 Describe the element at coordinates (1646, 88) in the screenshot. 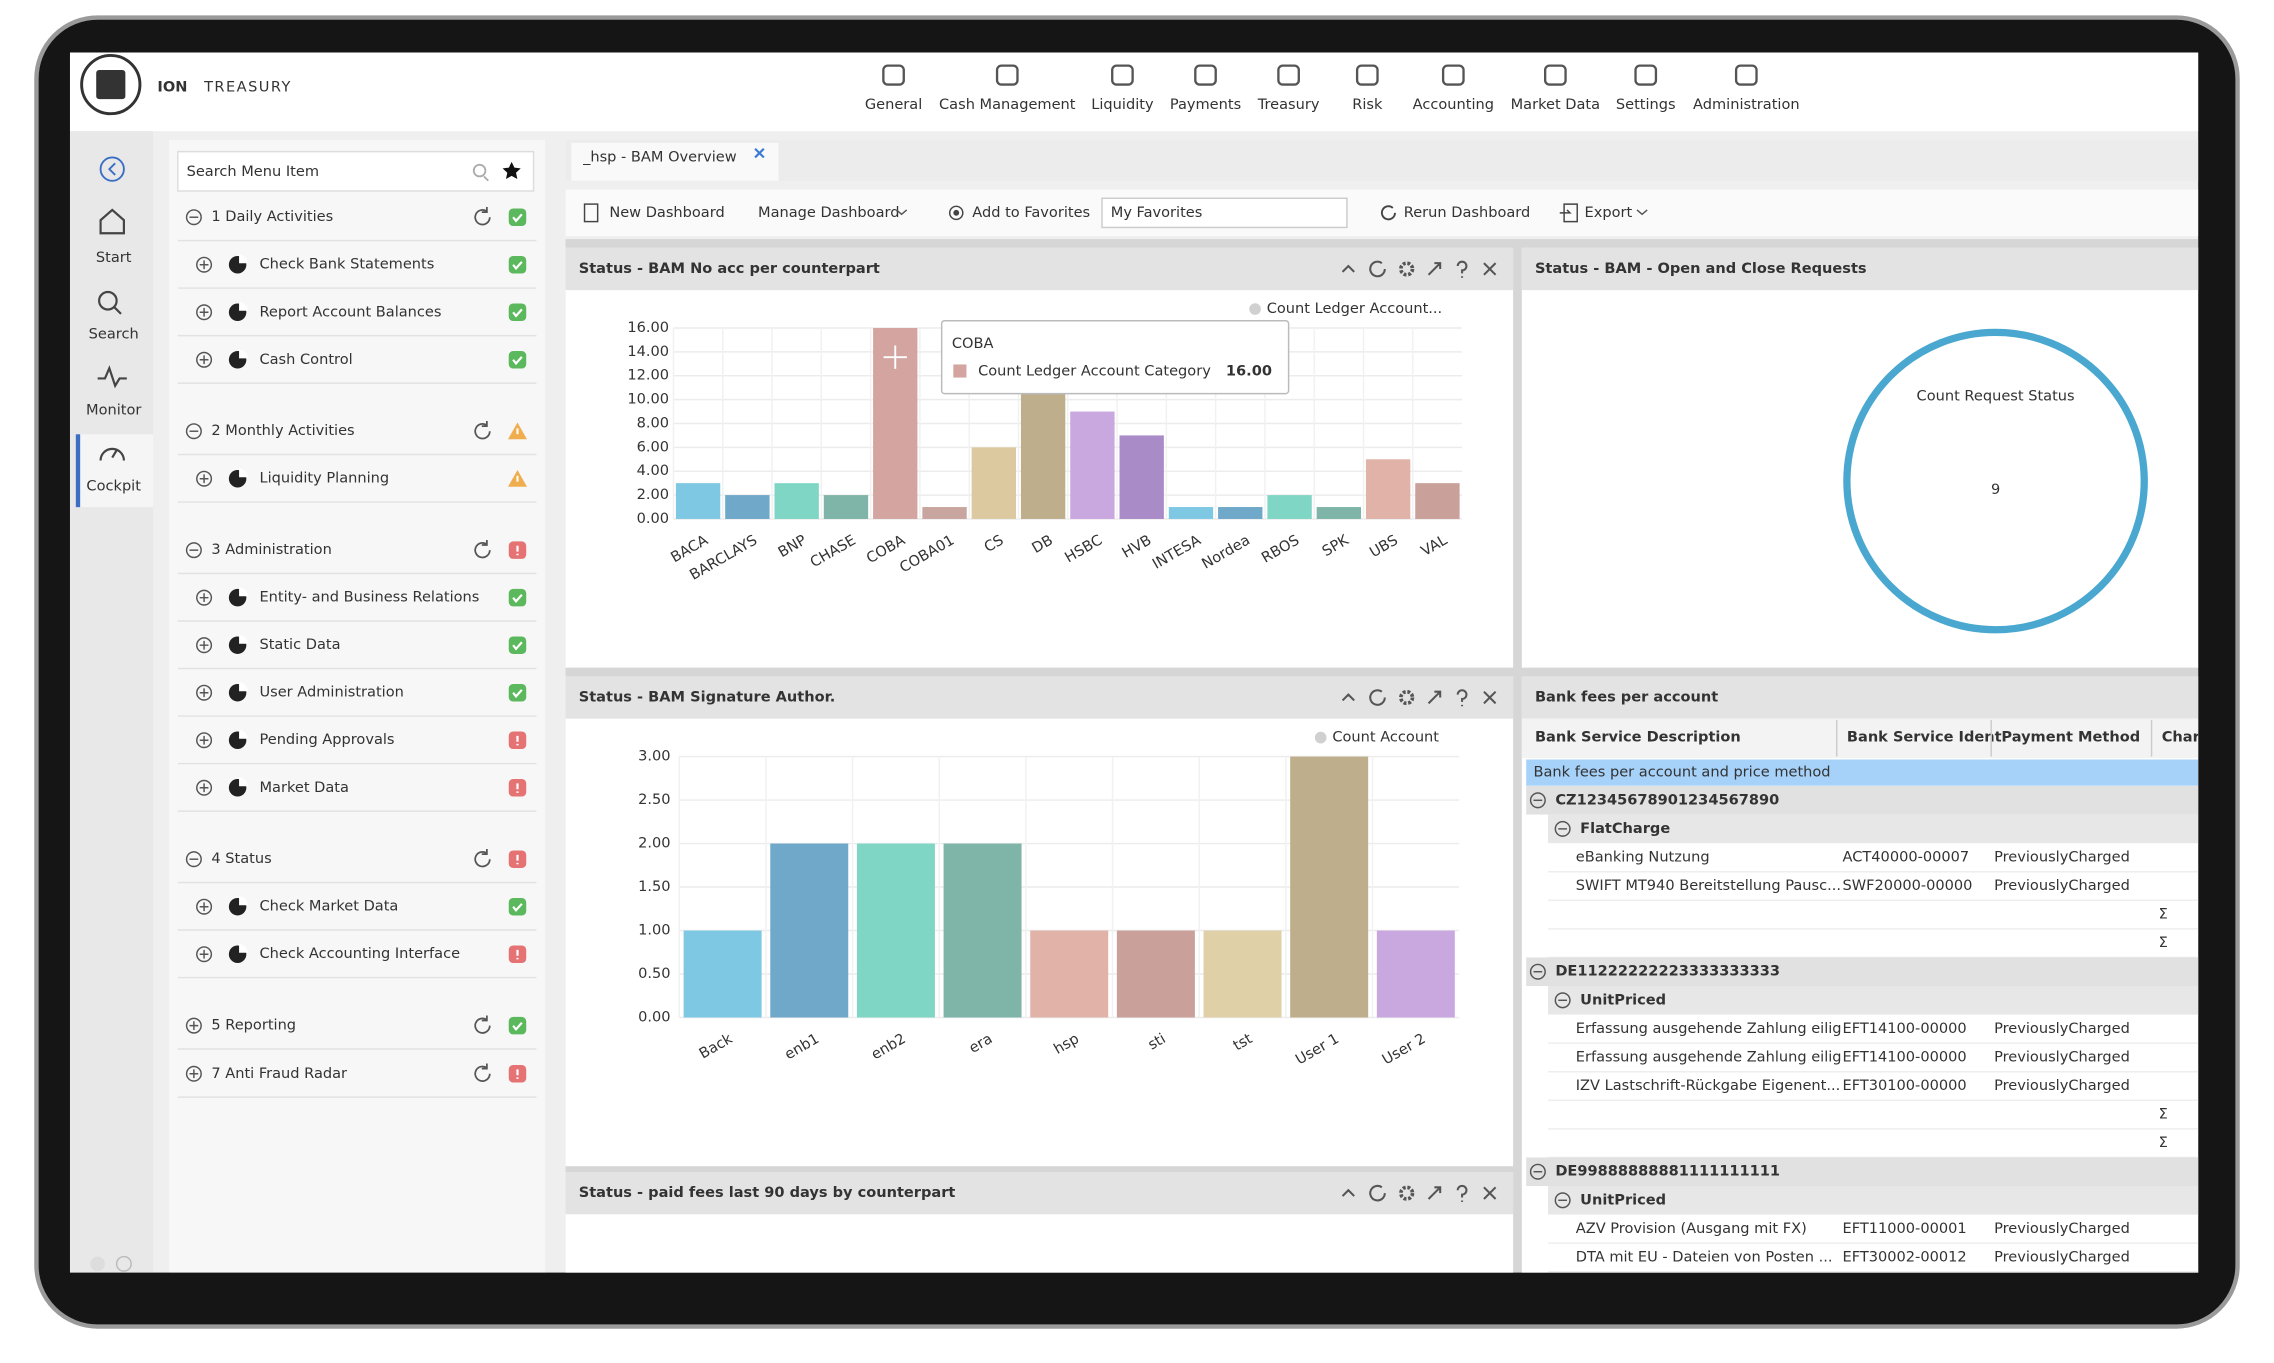

I see `nav-item: Settings` at that location.